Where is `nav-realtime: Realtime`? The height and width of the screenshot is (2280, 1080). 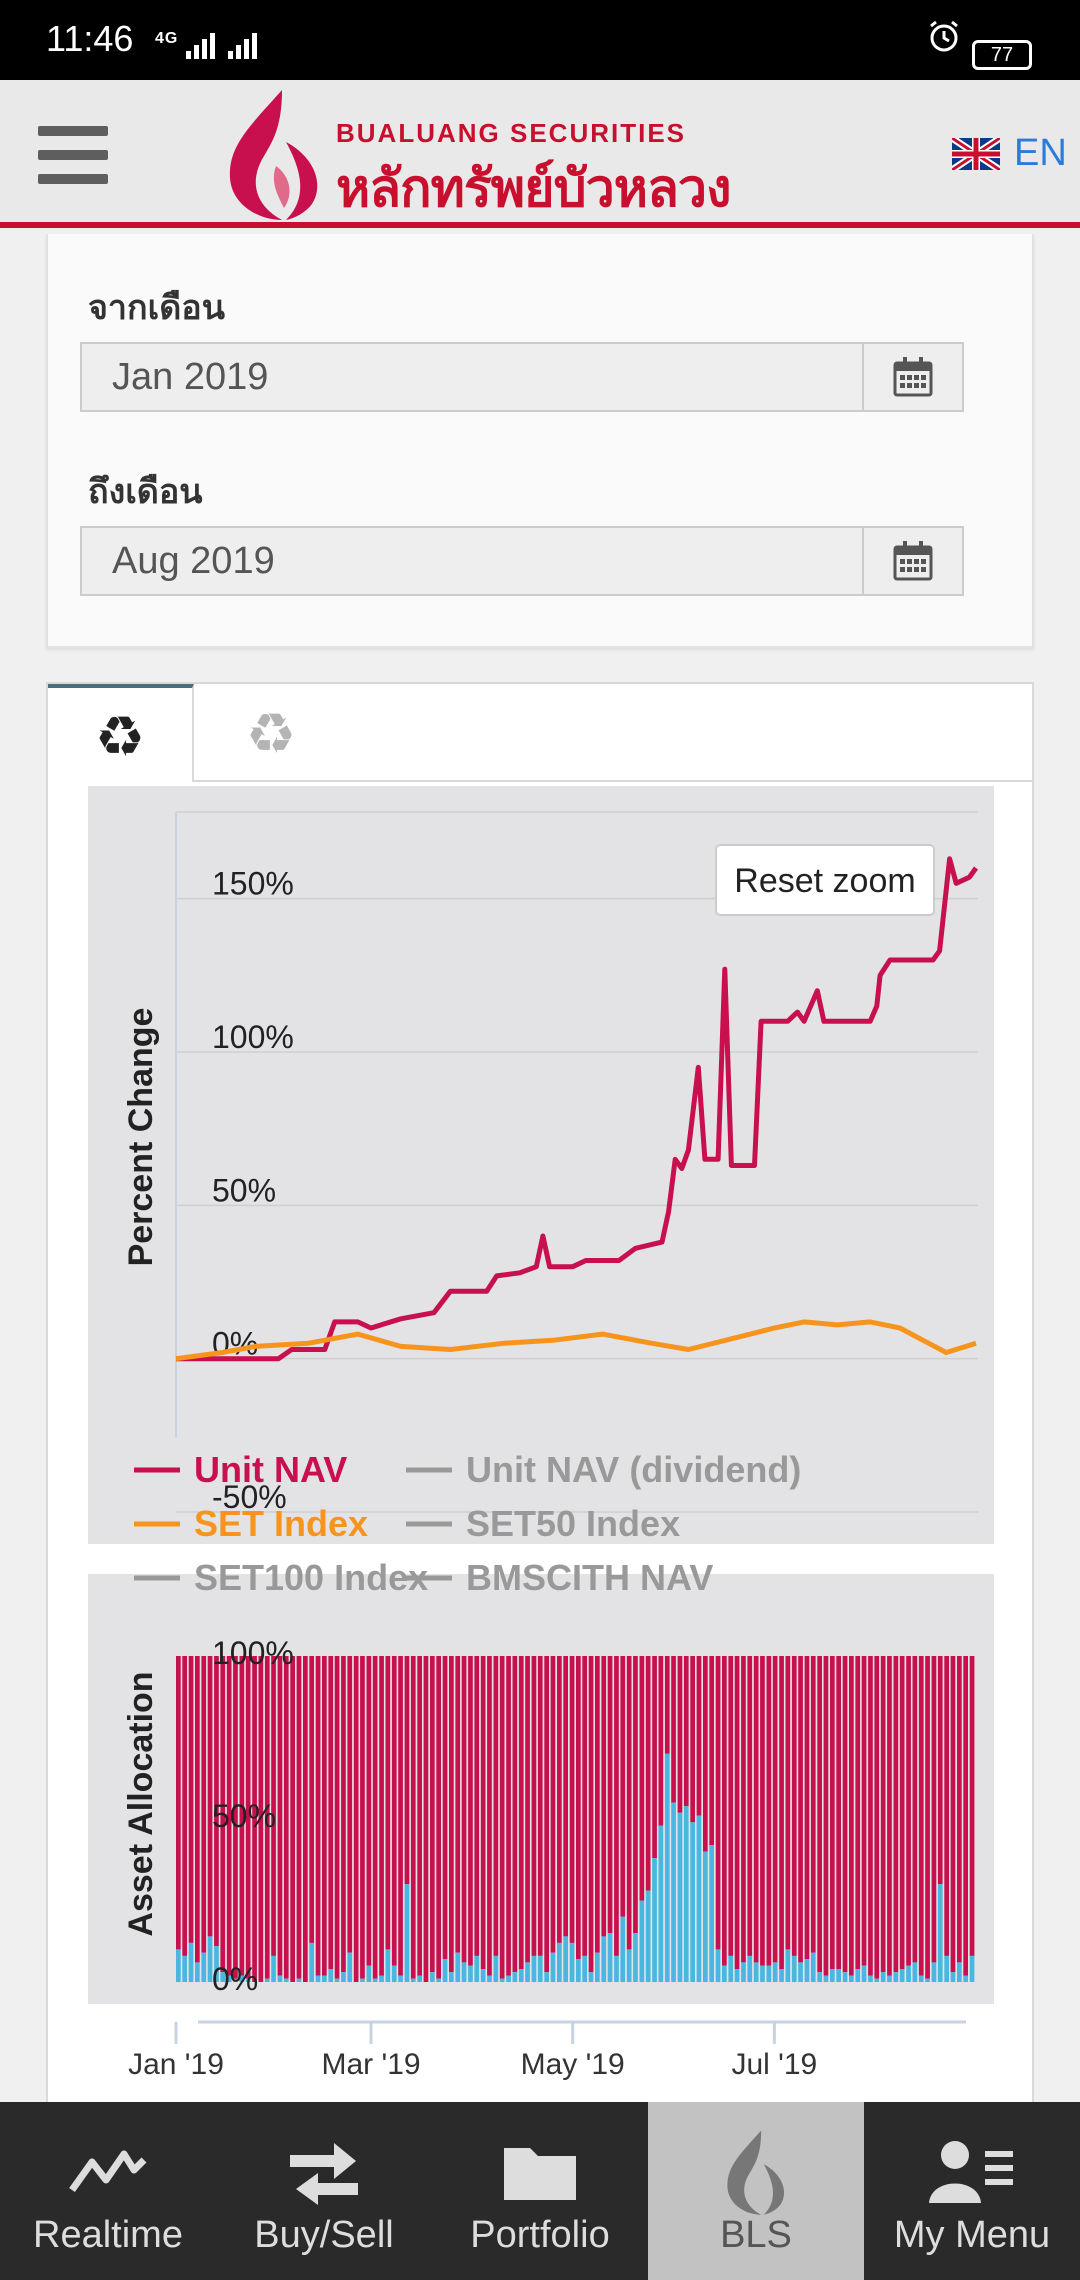 nav-realtime: Realtime is located at coordinates (108, 2191).